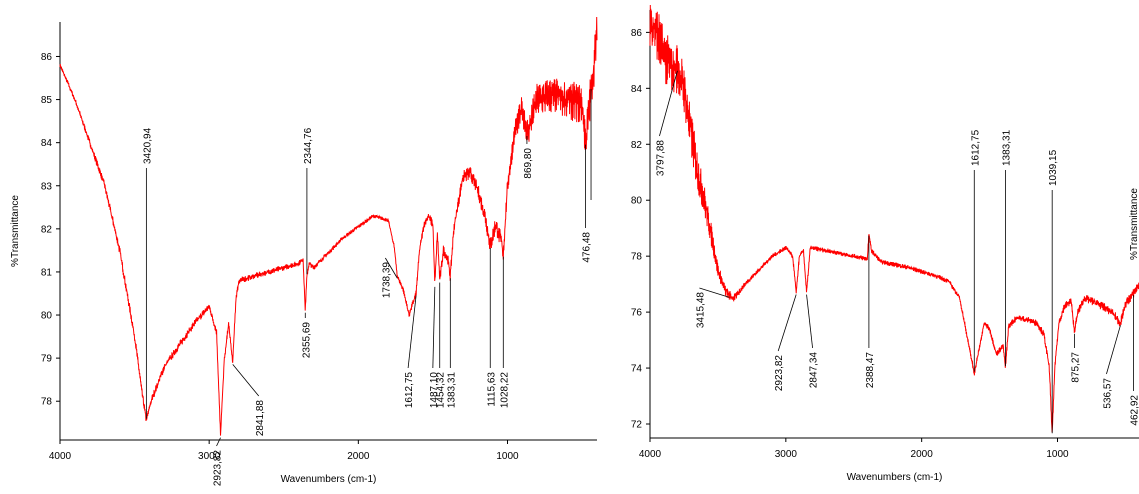  I want to click on peak-label: 869,80, so click(528, 163).